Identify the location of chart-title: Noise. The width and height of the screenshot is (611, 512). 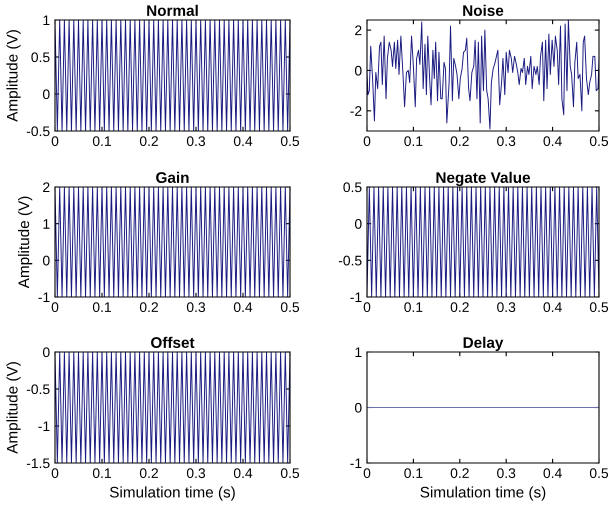
(483, 10).